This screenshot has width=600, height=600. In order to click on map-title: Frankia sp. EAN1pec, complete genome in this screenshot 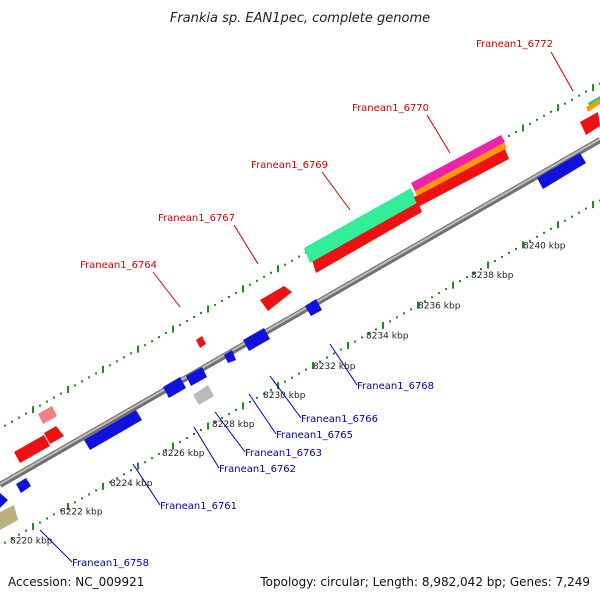, I will do `click(300, 18)`.